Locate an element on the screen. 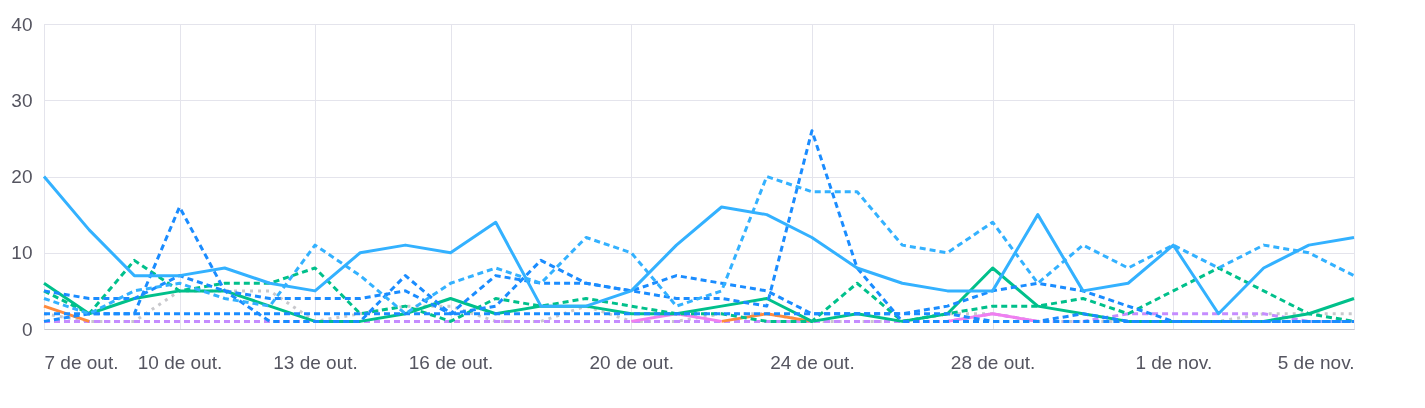 The image size is (1425, 408). y-tick-label: 30 is located at coordinates (22, 100).